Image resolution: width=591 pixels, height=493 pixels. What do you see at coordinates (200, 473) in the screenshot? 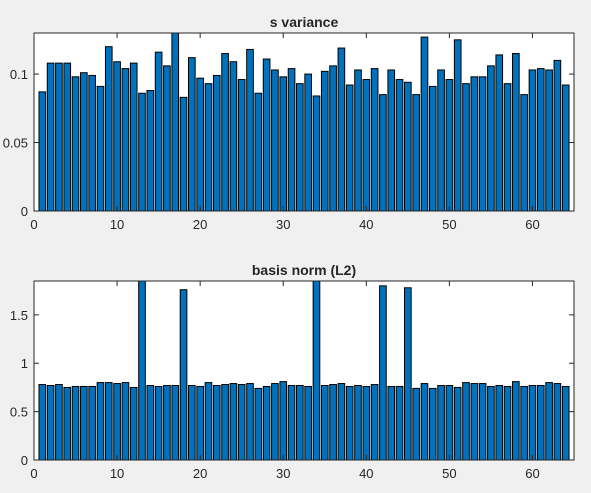
I see `x-tick-label: 20` at bounding box center [200, 473].